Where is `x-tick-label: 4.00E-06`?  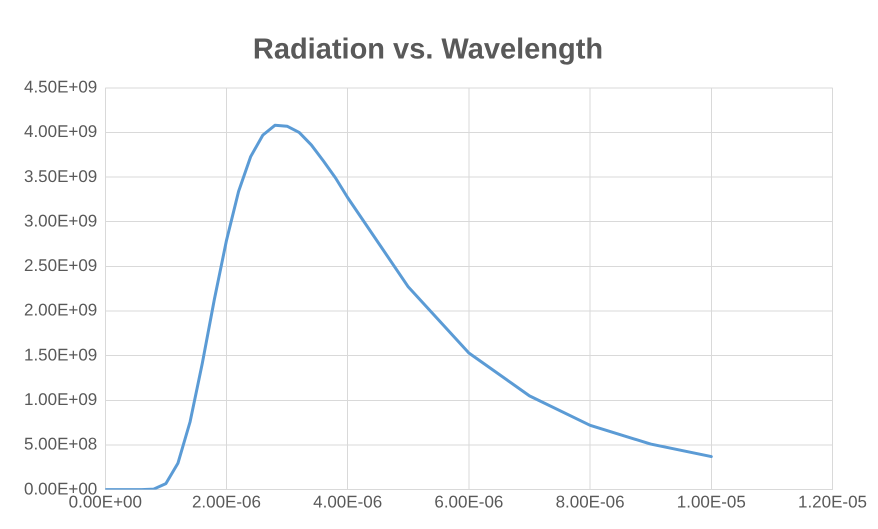 x-tick-label: 4.00E-06 is located at coordinates (347, 502).